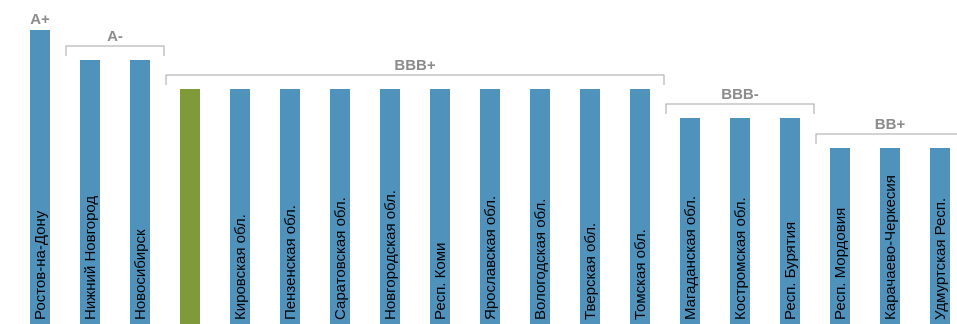 This screenshot has width=957, height=324. Describe the element at coordinates (740, 94) in the screenshot. I see `group-label-4: BBB-` at that location.